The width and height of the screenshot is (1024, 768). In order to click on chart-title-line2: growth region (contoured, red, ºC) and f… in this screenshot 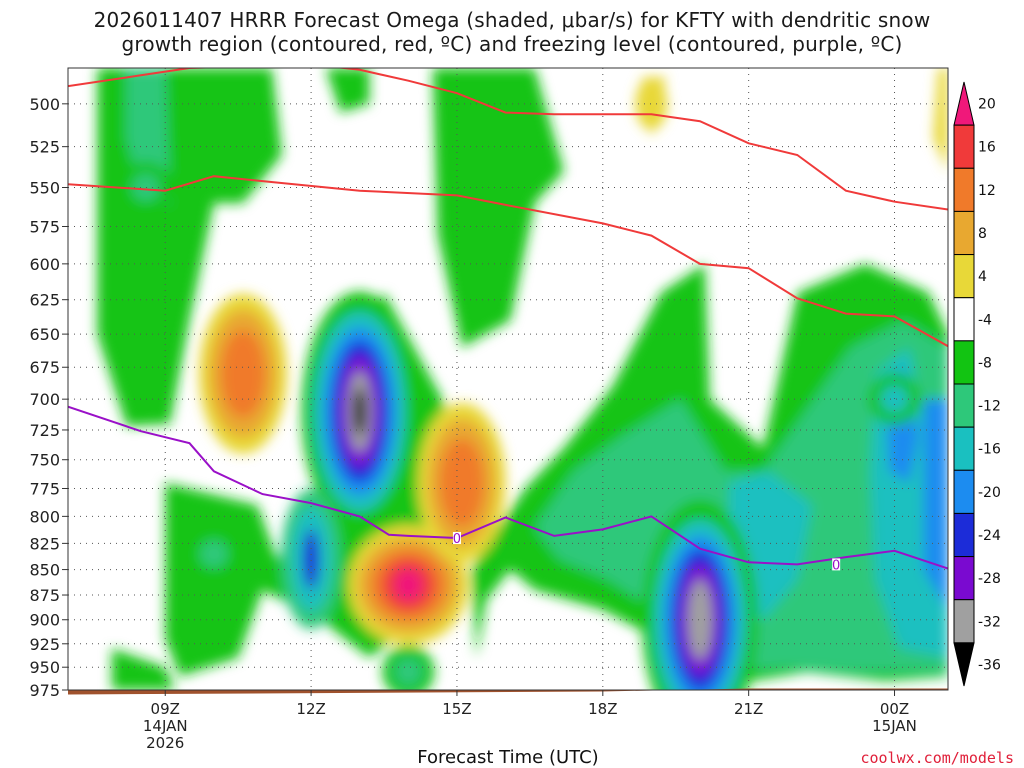, I will do `click(512, 44)`.